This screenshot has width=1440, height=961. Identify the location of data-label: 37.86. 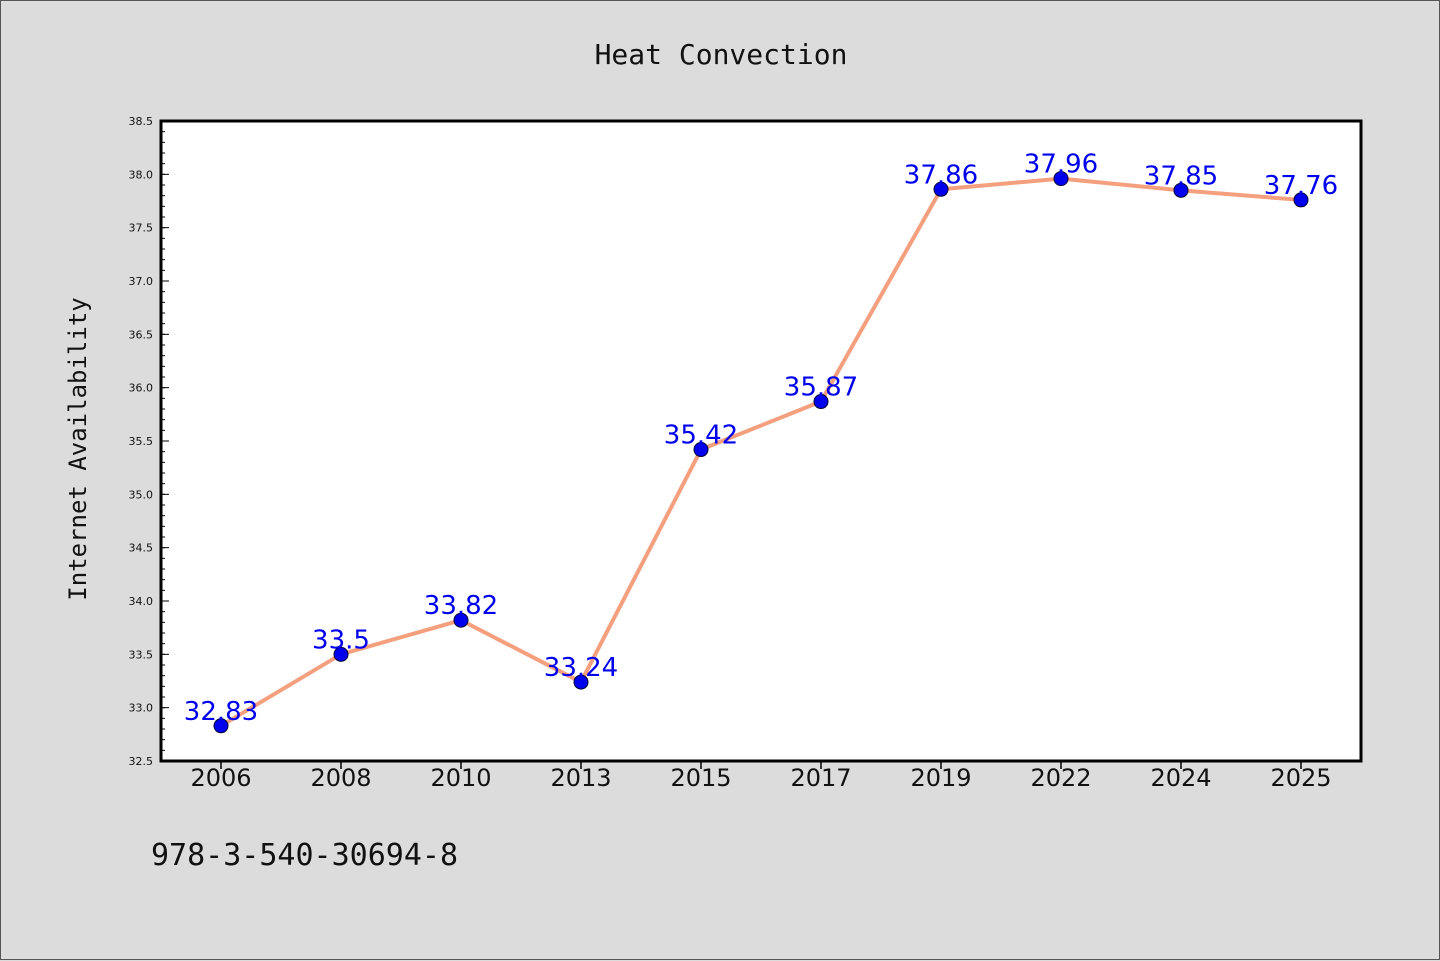
(941, 175).